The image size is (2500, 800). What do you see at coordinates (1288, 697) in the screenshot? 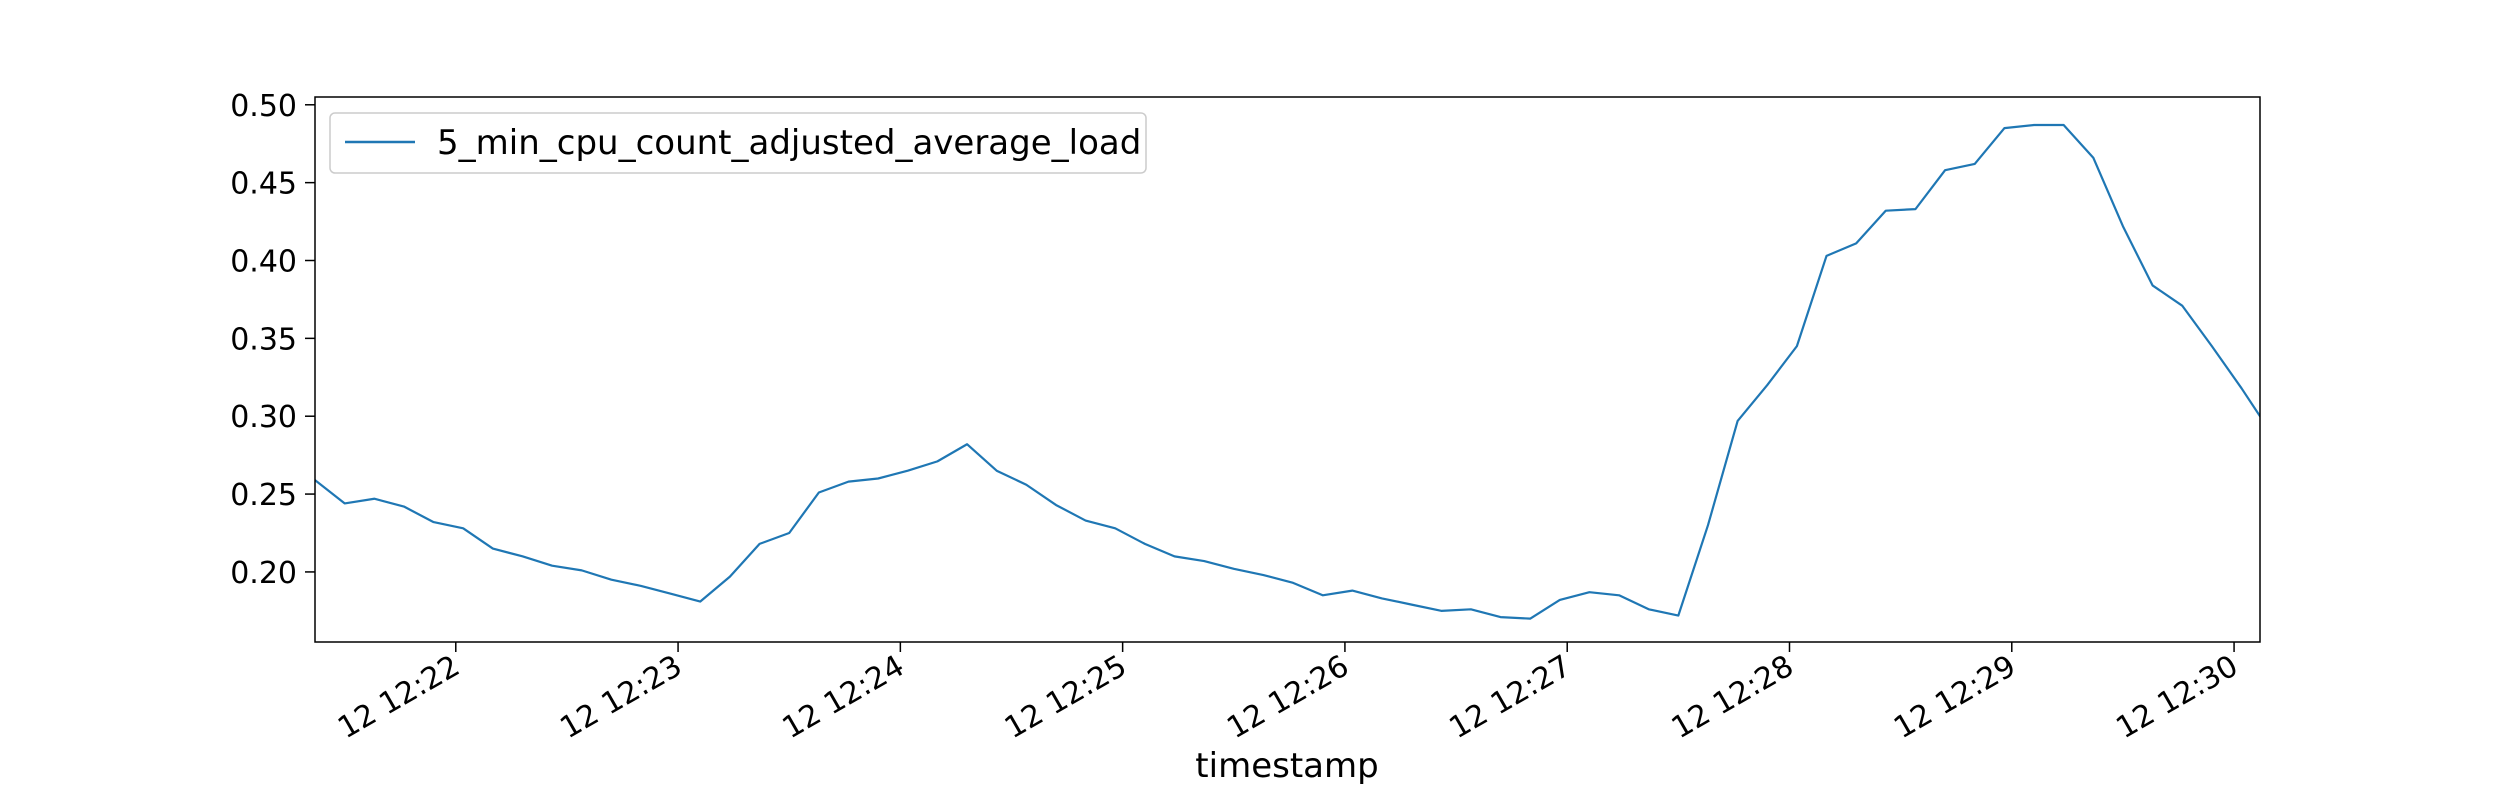
I see `x-tick-label: 12 12:26` at bounding box center [1288, 697].